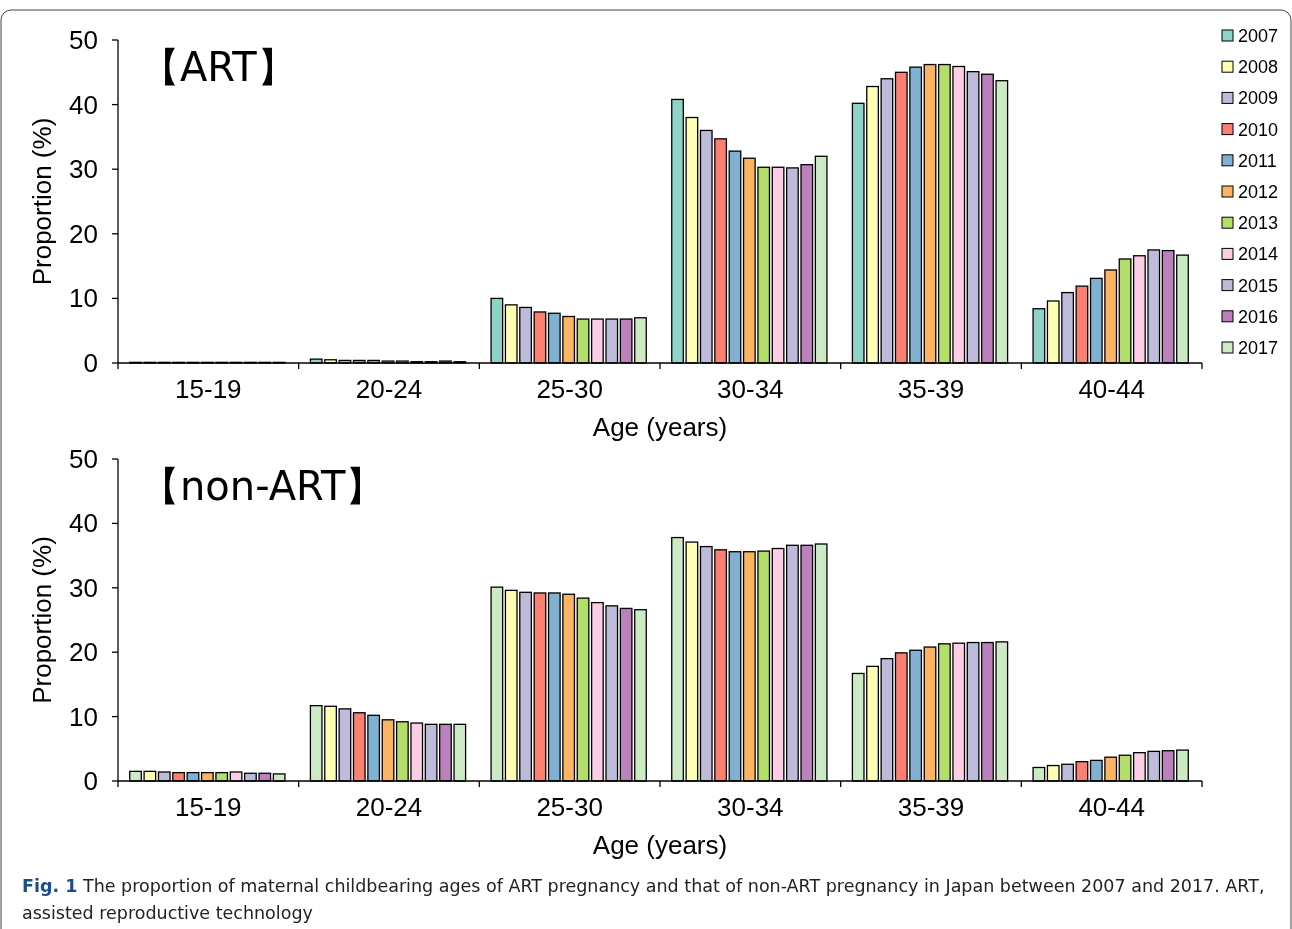  Describe the element at coordinates (1258, 223) in the screenshot. I see `legend-label: 2013` at that location.